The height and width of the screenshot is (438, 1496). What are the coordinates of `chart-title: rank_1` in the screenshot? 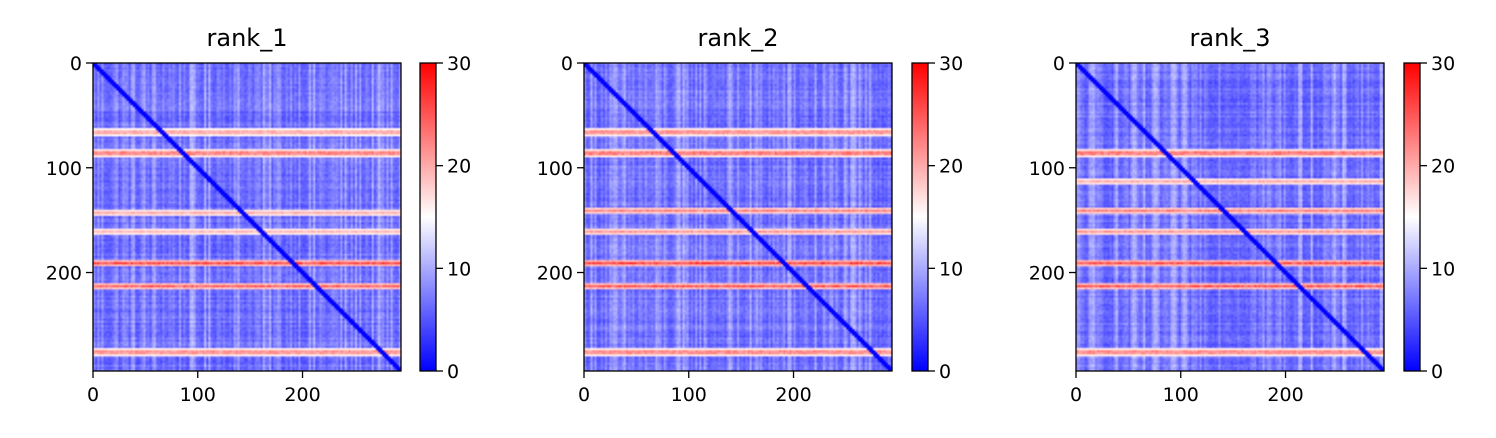 It's located at (247, 38).